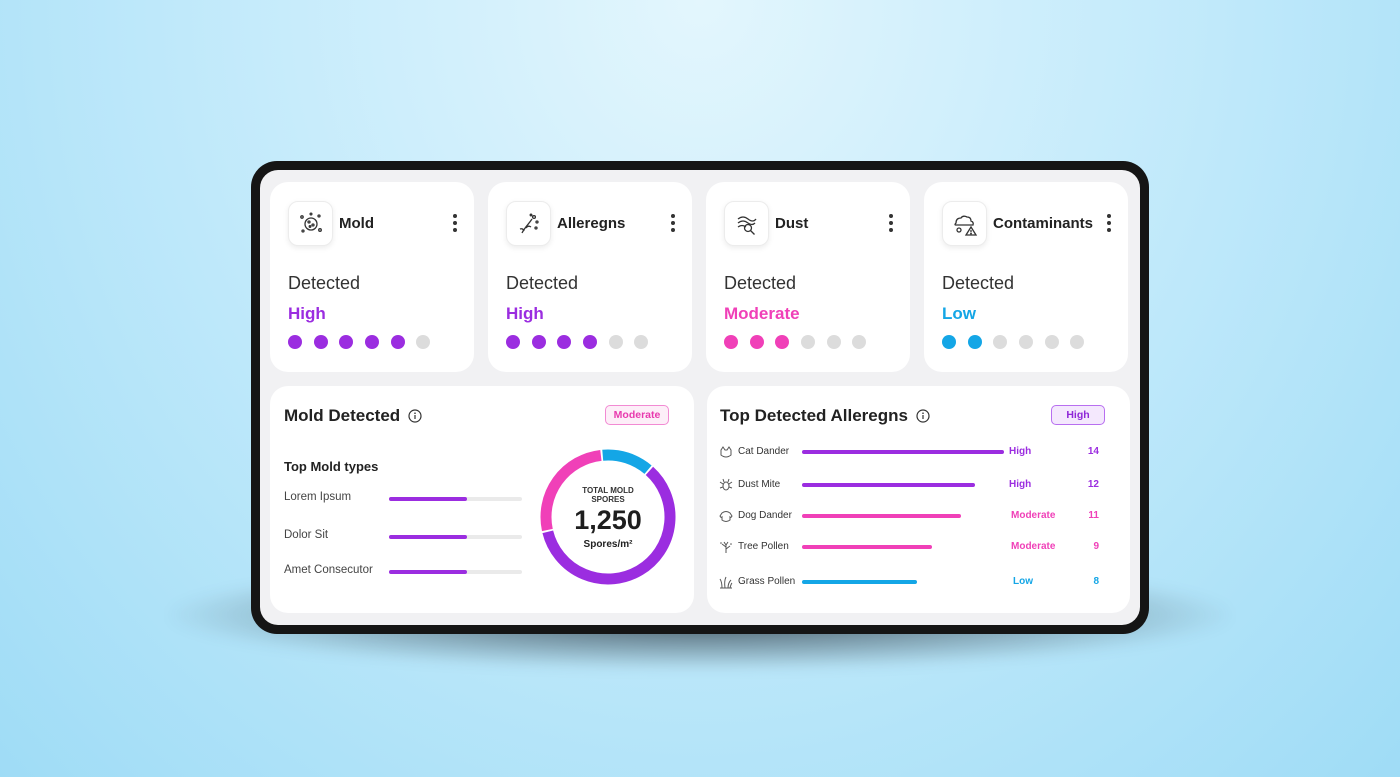 Image resolution: width=1400 pixels, height=777 pixels. Describe the element at coordinates (726, 547) in the screenshot. I see `tree-pollen-icon` at that location.